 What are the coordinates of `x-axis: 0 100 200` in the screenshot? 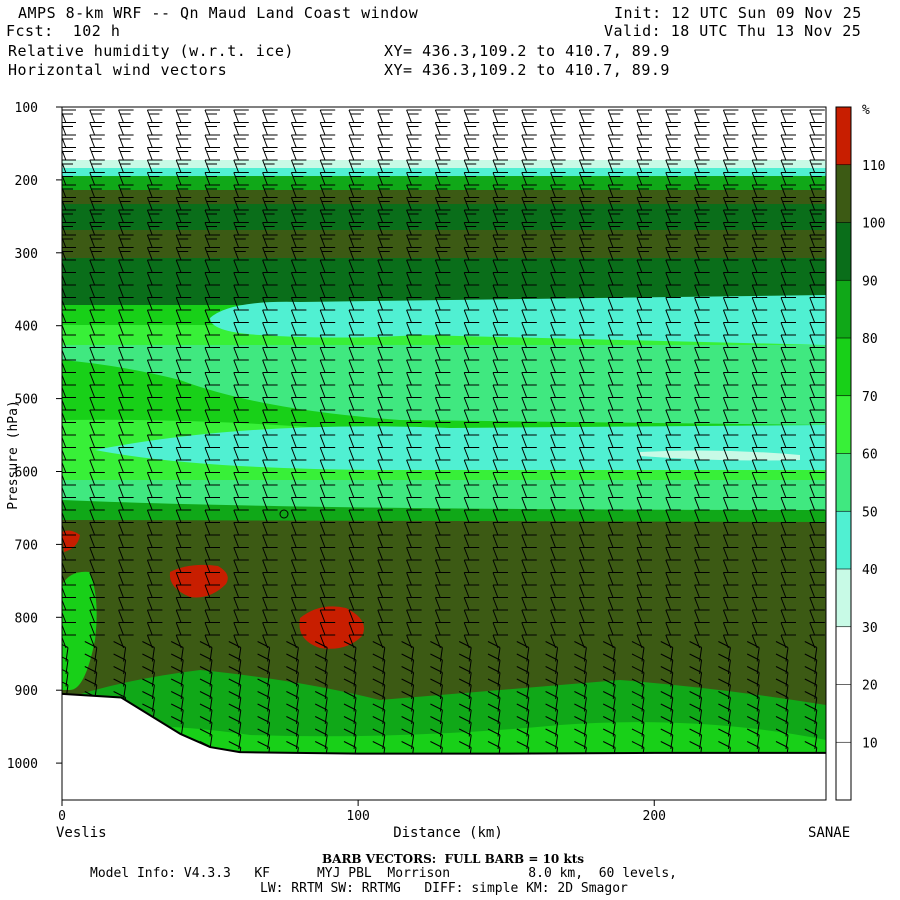 It's located at (362, 812).